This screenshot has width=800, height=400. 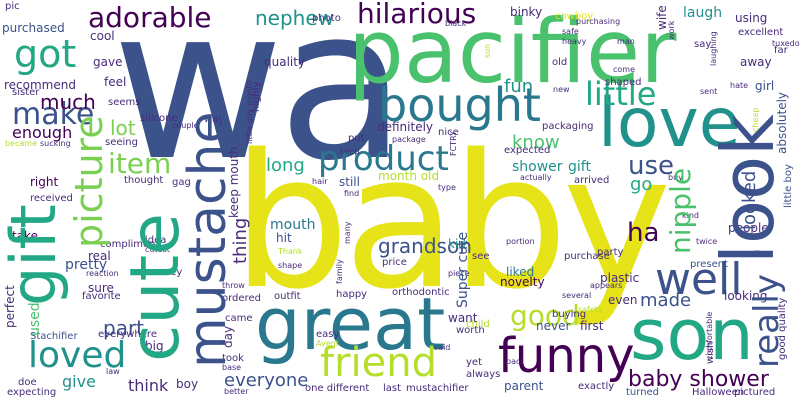 What do you see at coordinates (545, 315) in the screenshot?
I see `word-good: good` at bounding box center [545, 315].